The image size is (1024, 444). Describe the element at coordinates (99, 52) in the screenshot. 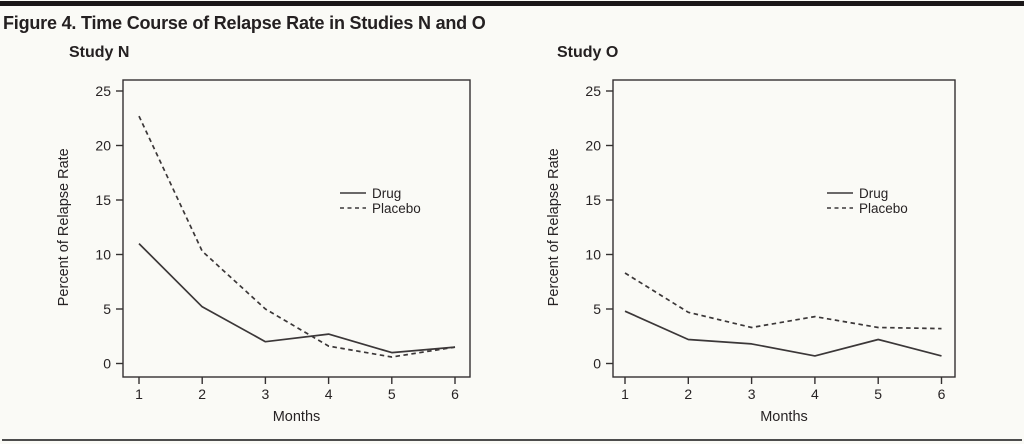

I see `study-n-subtitle: Study N` at that location.